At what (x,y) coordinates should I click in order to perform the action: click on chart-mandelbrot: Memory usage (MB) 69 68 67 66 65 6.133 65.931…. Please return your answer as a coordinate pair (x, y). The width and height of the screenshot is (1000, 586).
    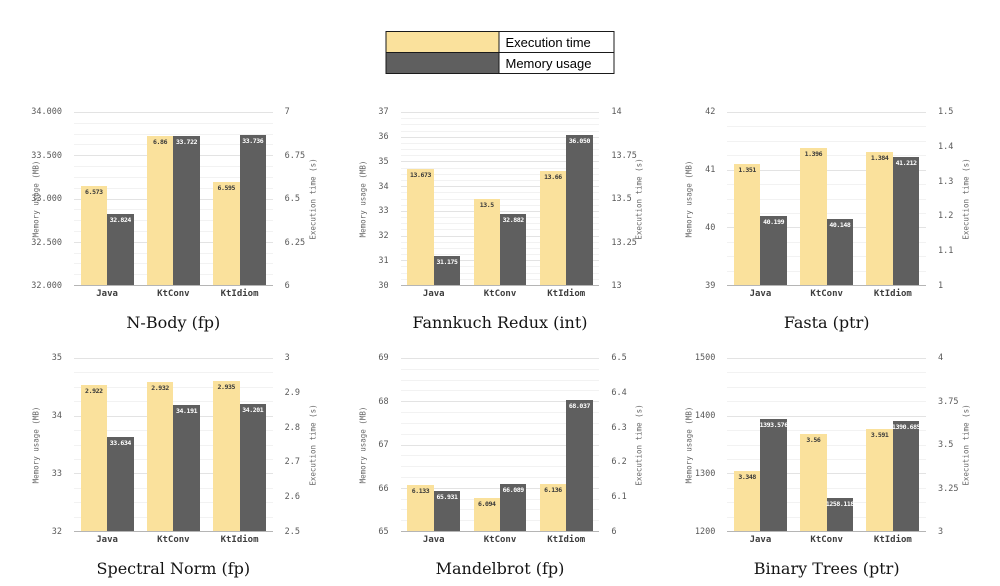
    Looking at the image, I should click on (500, 461).